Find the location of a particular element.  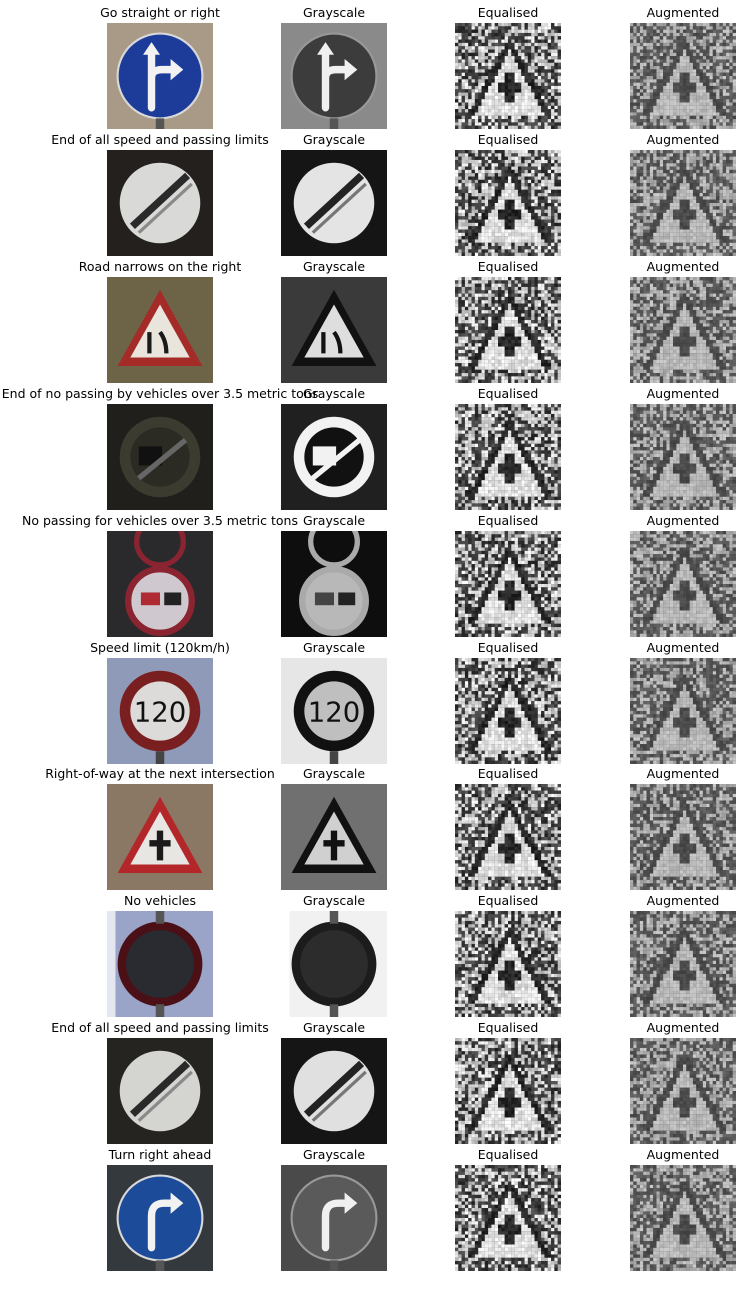

original-sign-image: 120 is located at coordinates (160, 711).